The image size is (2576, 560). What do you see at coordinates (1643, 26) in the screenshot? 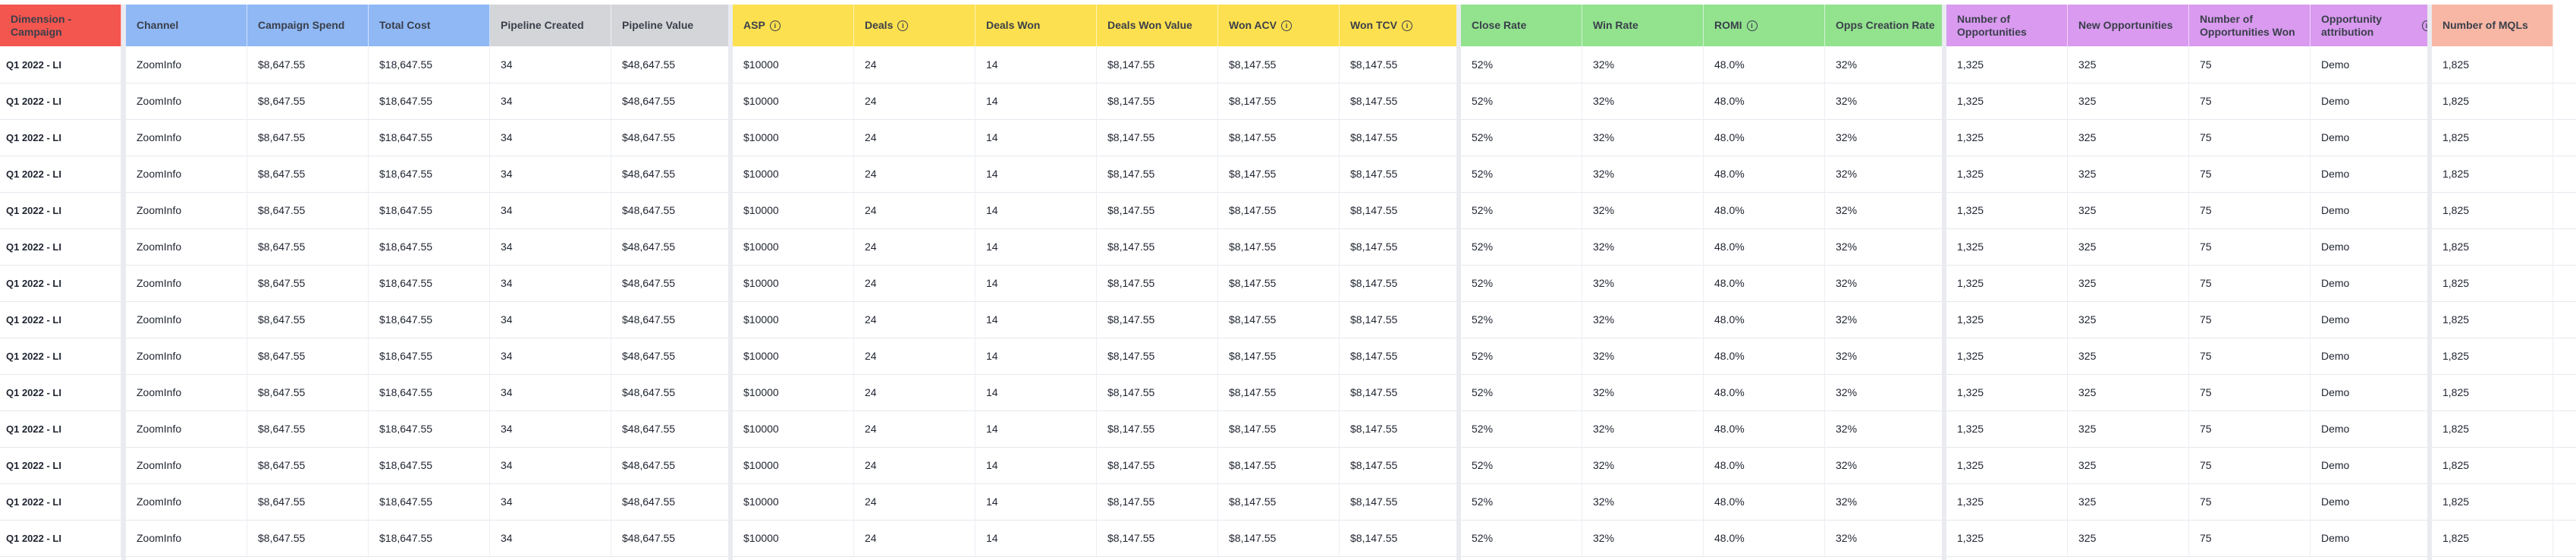
I see `column-header-win-rate: Win Rate` at bounding box center [1643, 26].